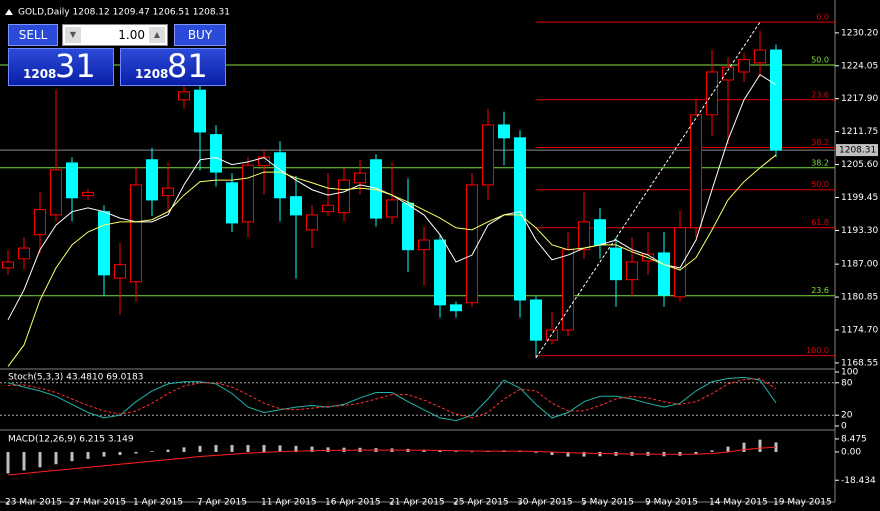  Describe the element at coordinates (858, 481) in the screenshot. I see `y-tick-label: -18.434` at that location.